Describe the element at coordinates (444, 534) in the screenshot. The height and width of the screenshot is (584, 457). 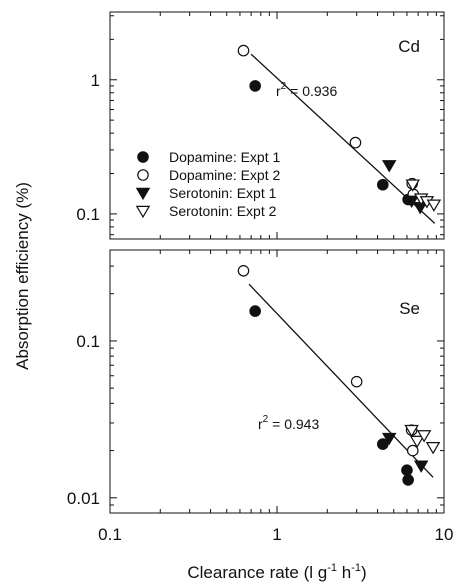
I see `se-x-tick-label: 10` at that location.